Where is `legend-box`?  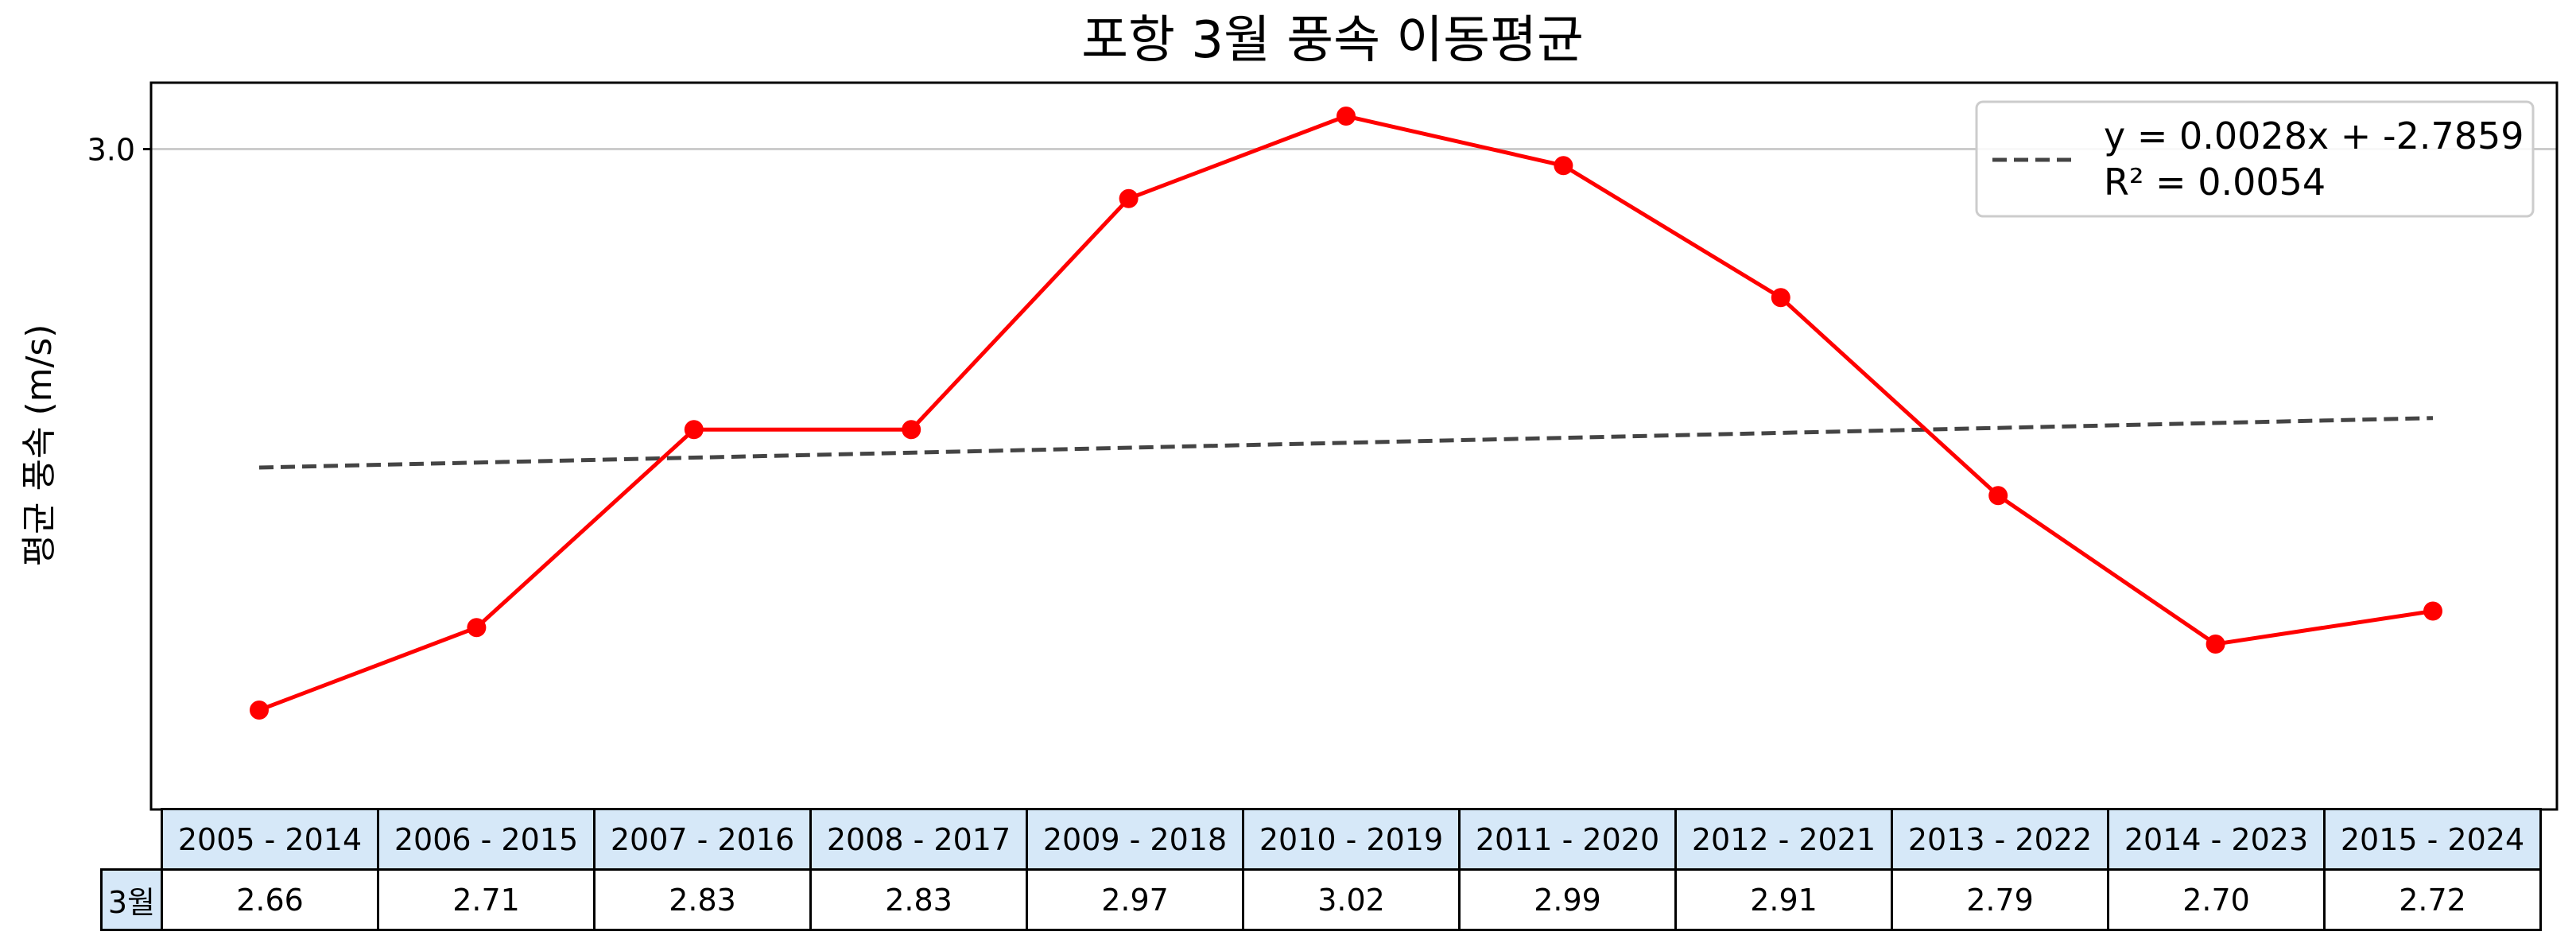 legend-box is located at coordinates (2255, 159).